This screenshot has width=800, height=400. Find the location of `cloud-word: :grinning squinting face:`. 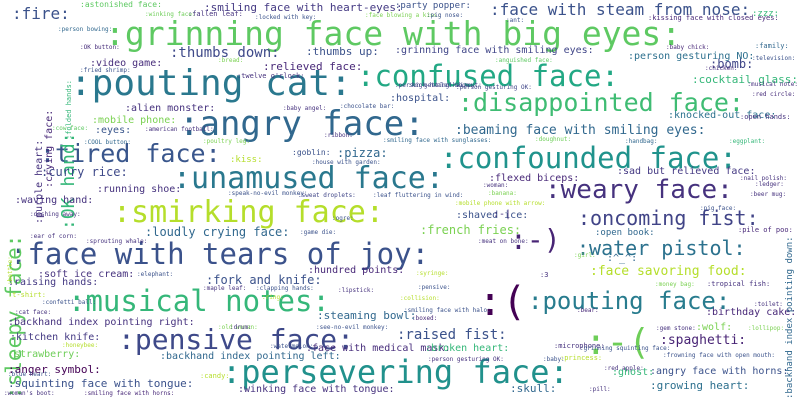

cloud-word: :grinning squinting face: is located at coordinates (625, 348).